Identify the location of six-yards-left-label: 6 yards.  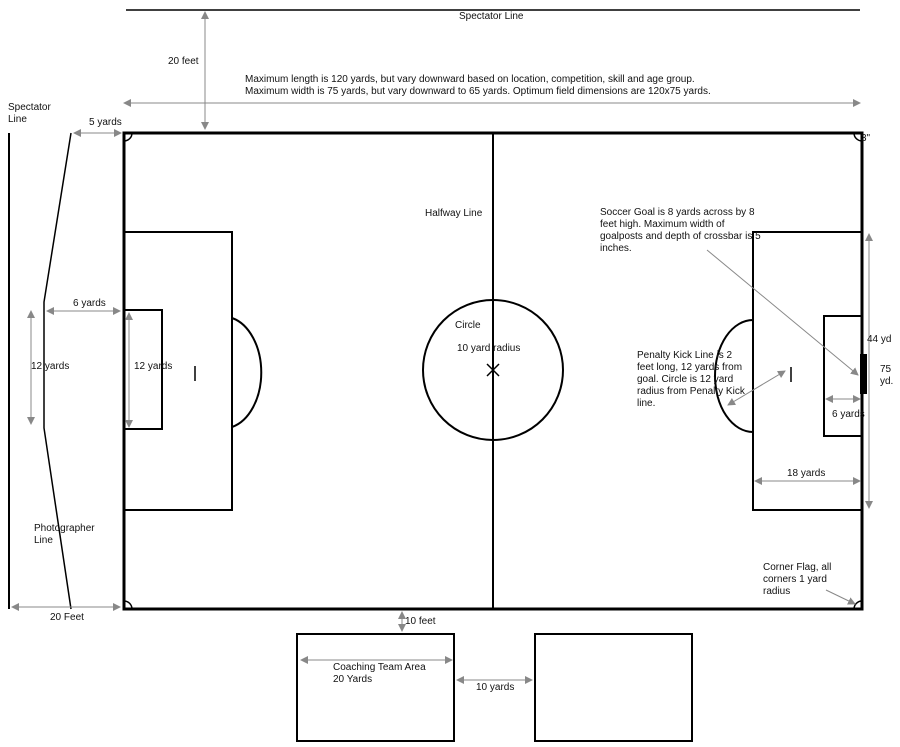
(89, 303).